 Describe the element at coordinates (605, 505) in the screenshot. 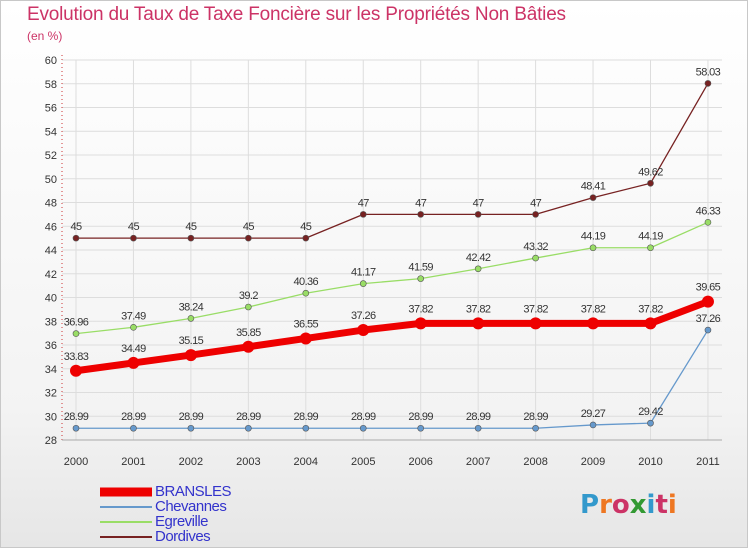

I see `logo-letter: r` at that location.